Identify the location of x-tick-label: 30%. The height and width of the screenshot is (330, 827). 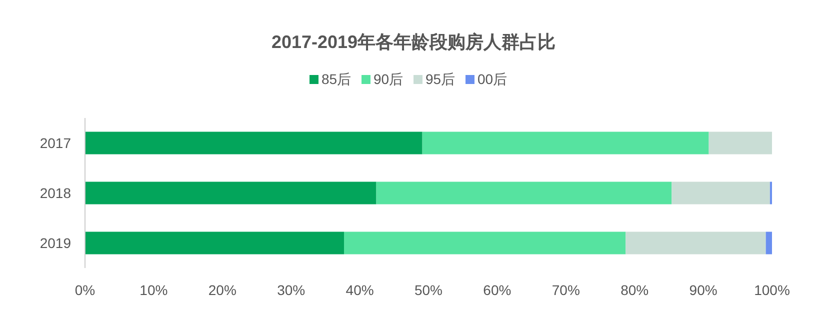
(291, 290).